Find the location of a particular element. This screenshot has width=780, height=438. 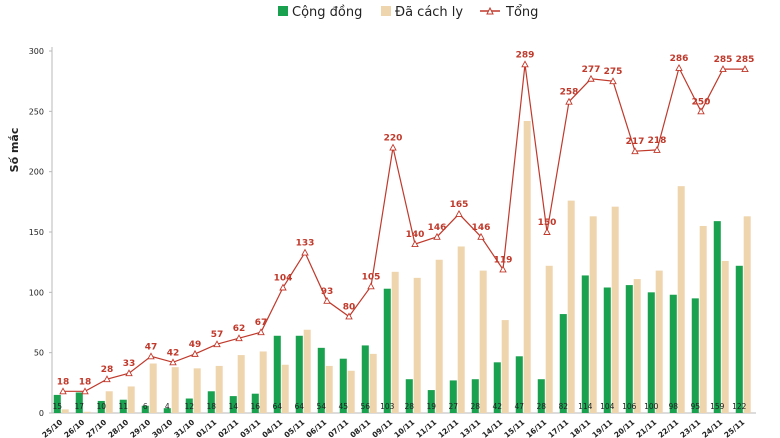

legend-label-da-cach-ly: Đã cách ly is located at coordinates (429, 12).